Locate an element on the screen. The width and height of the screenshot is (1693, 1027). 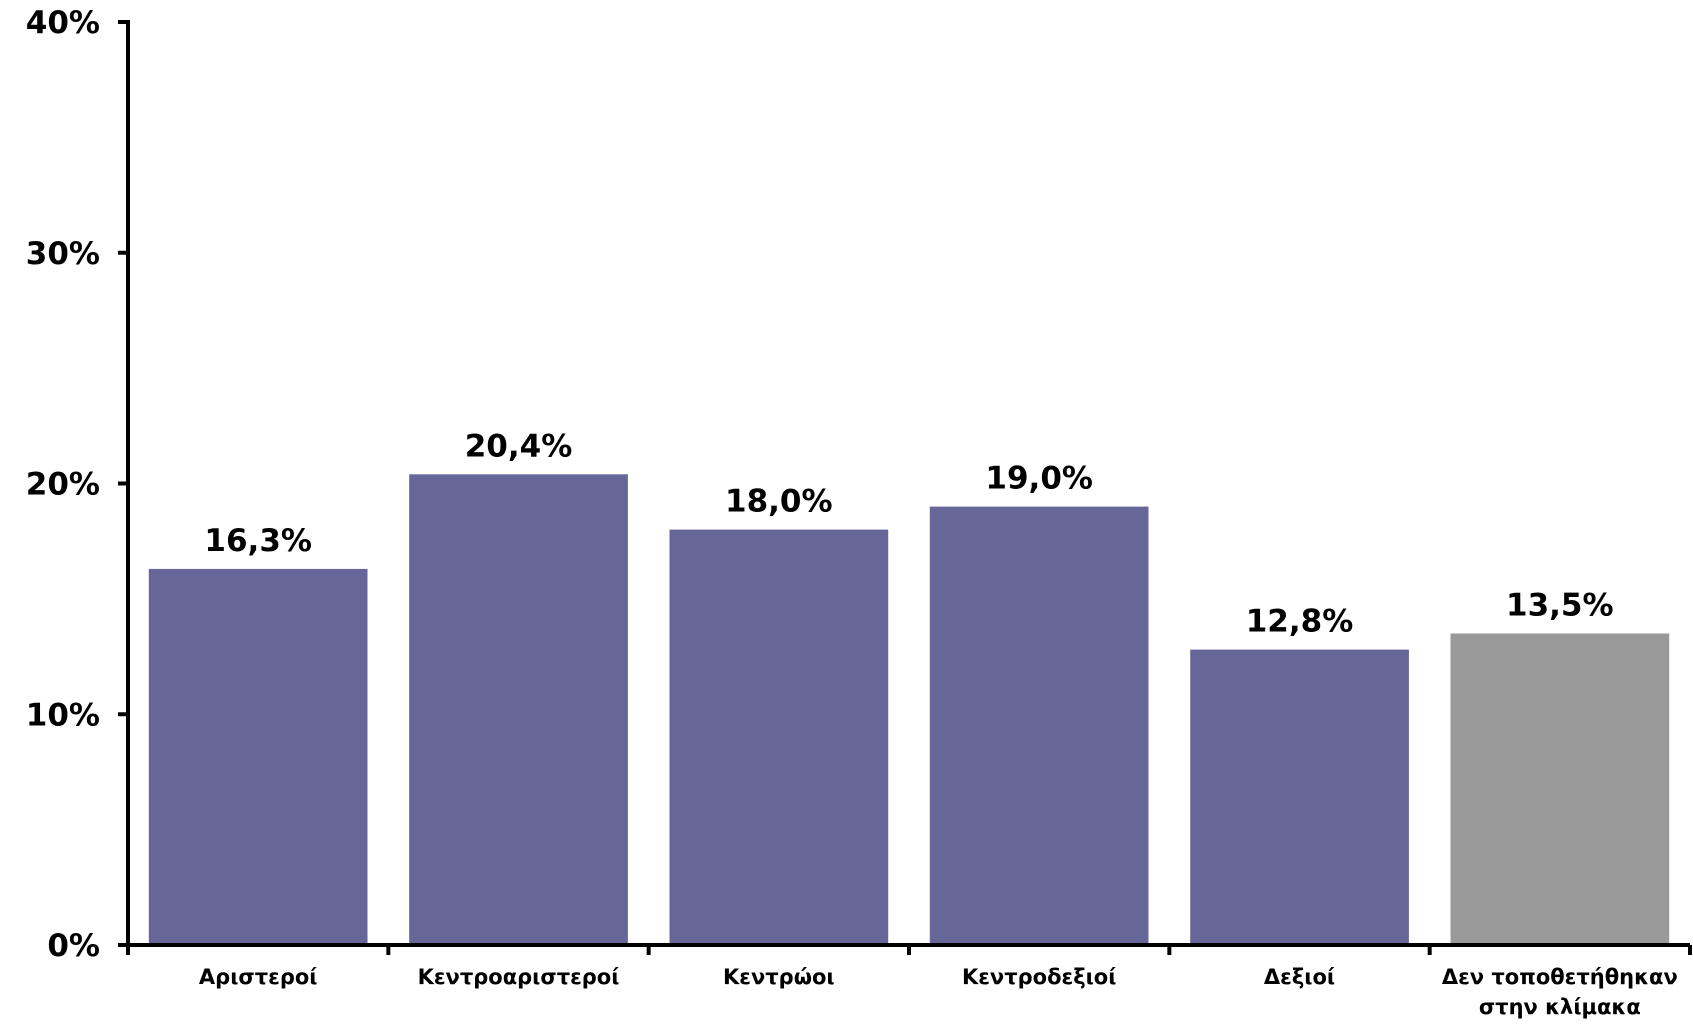
data-label: 18,0% is located at coordinates (779, 502).